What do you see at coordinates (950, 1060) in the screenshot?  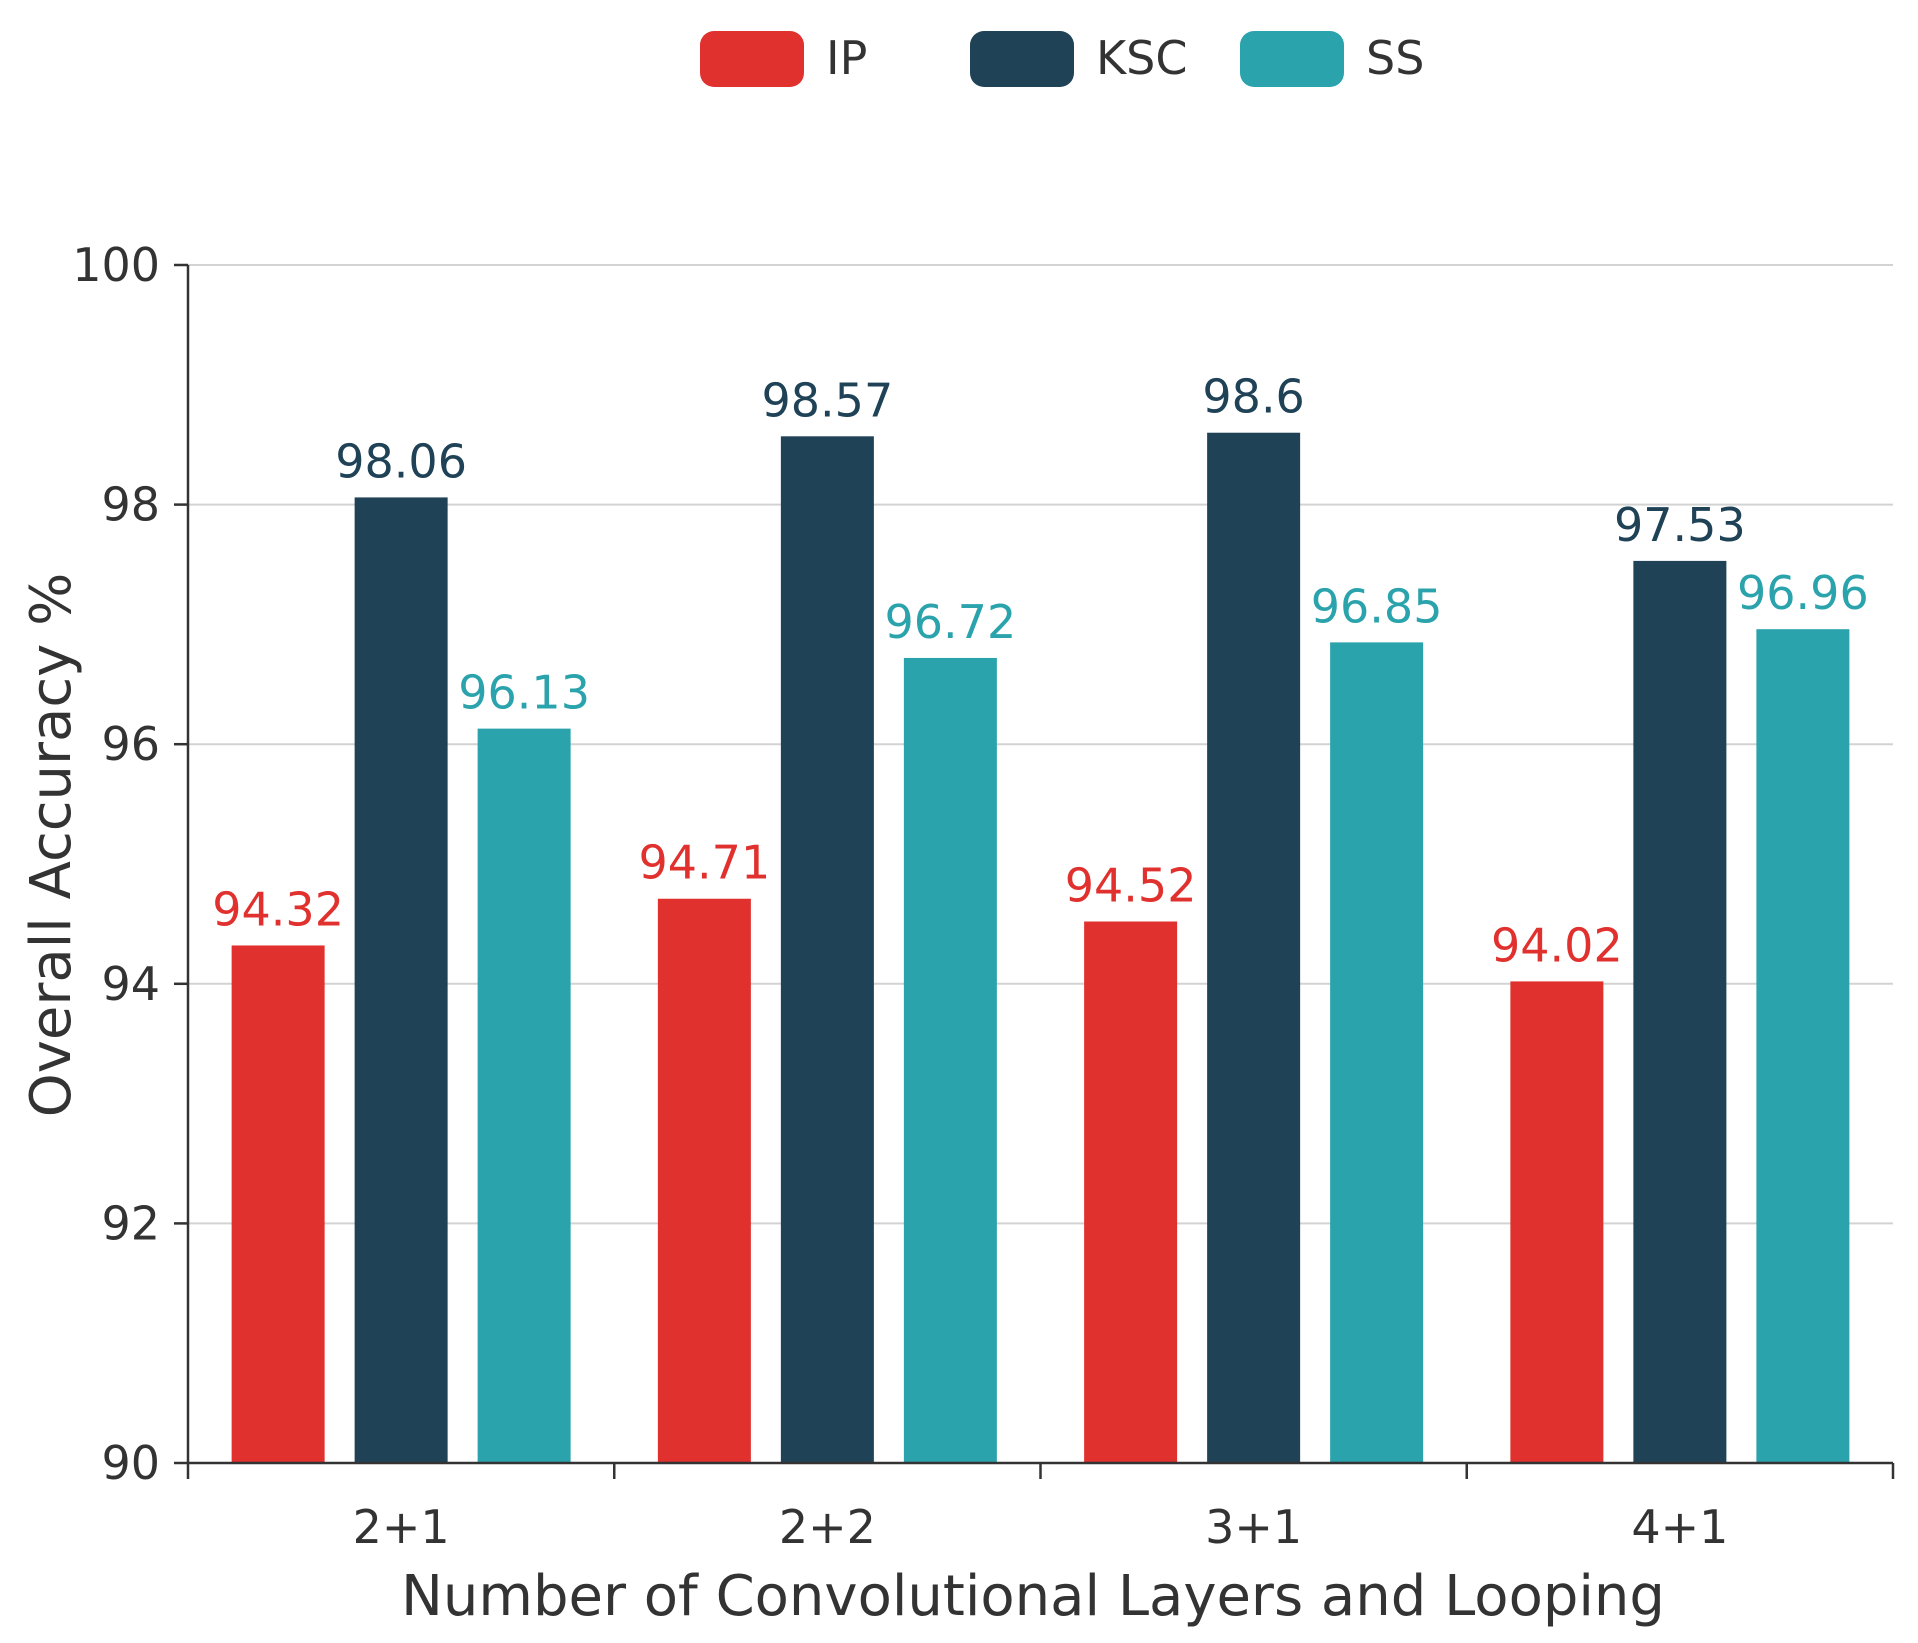 I see `bar-ss-2+2` at bounding box center [950, 1060].